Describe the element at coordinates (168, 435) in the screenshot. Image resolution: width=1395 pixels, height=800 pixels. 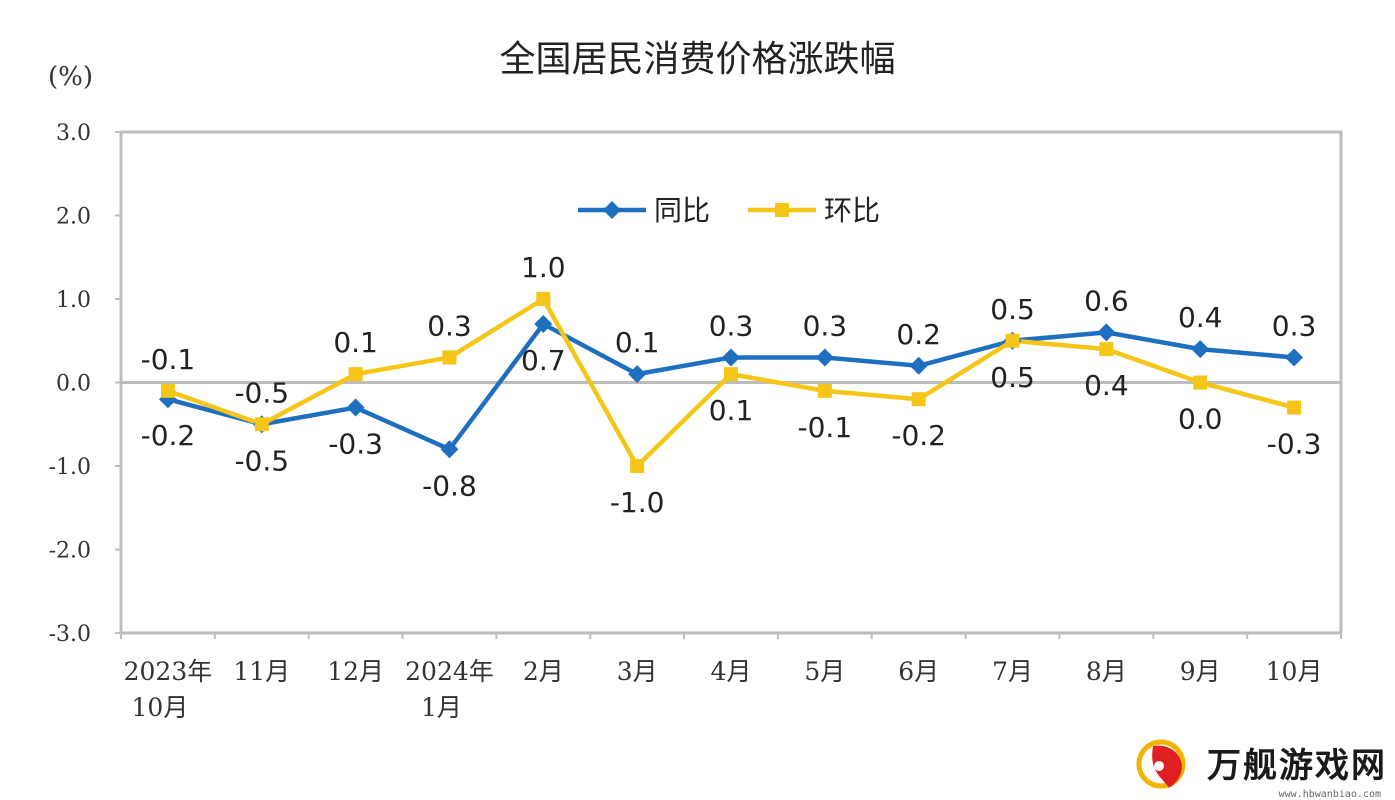
I see `data-label-yoy: -0.2` at that location.